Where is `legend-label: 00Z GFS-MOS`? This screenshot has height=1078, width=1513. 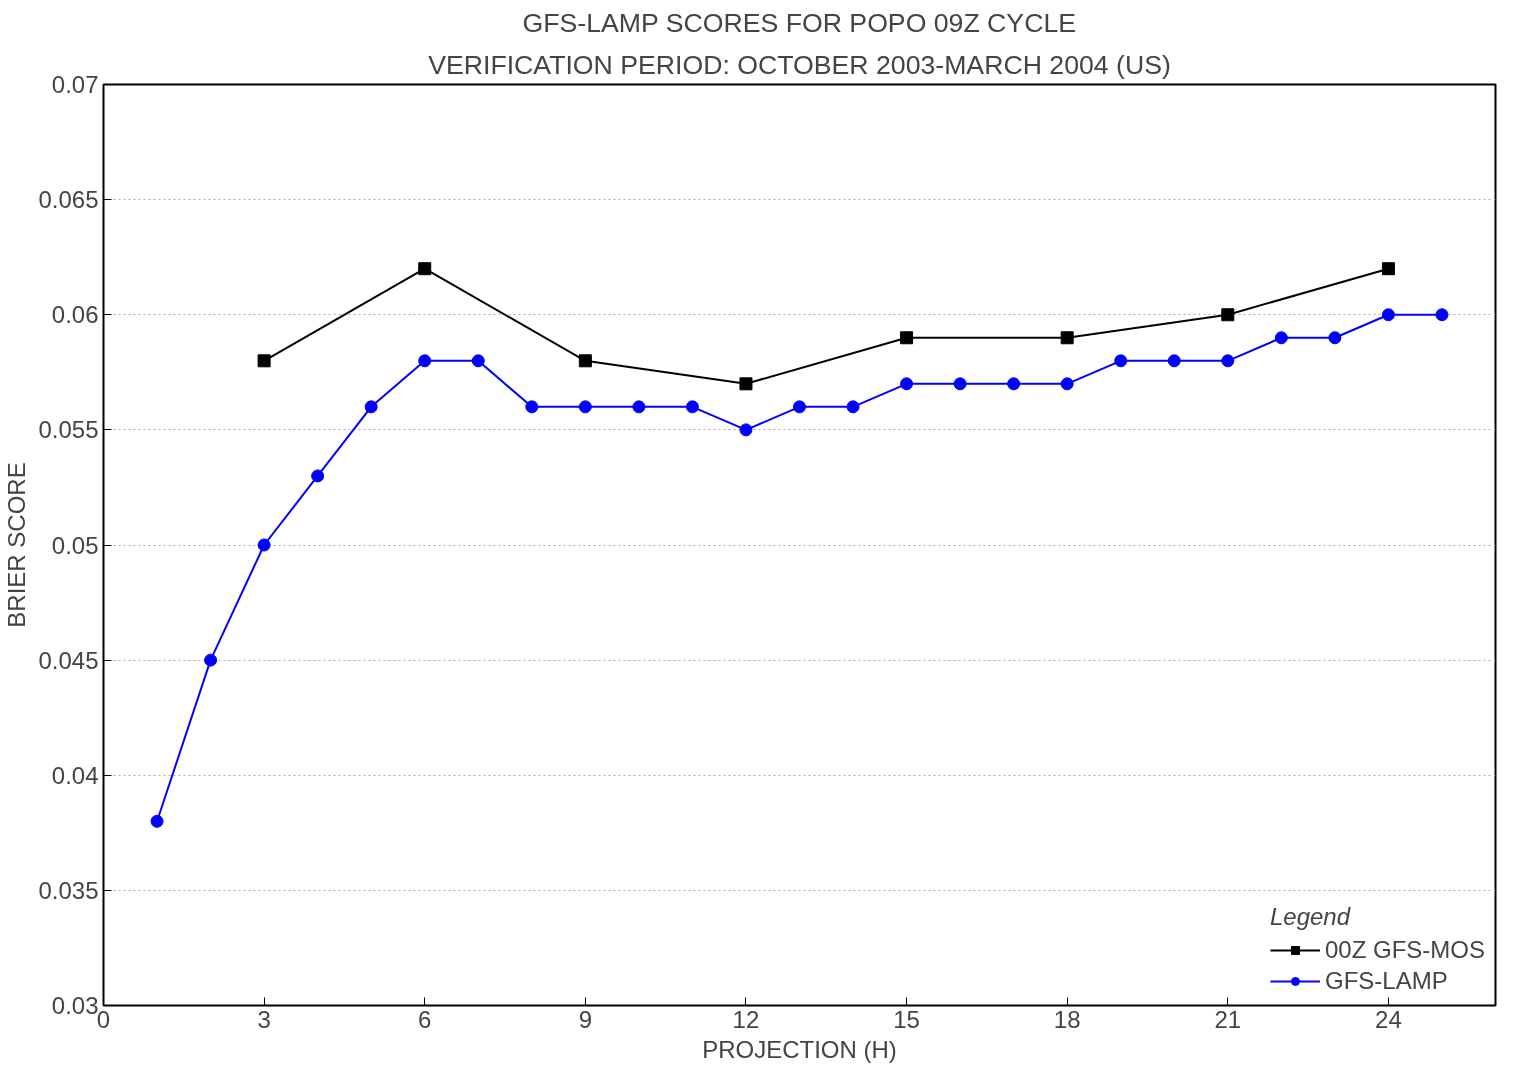
legend-label: 00Z GFS-MOS is located at coordinates (1404, 950).